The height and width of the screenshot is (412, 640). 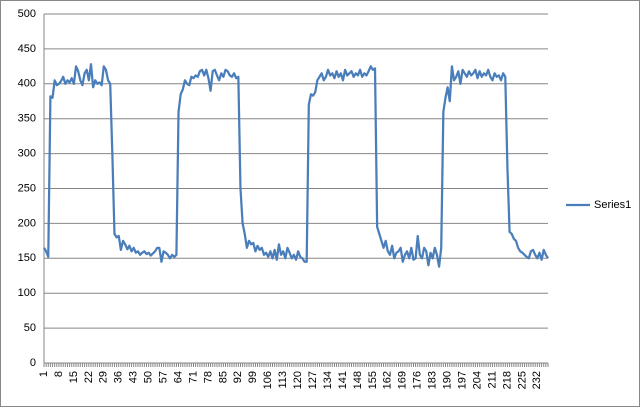 I want to click on x-tick-label: 155, so click(x=373, y=380).